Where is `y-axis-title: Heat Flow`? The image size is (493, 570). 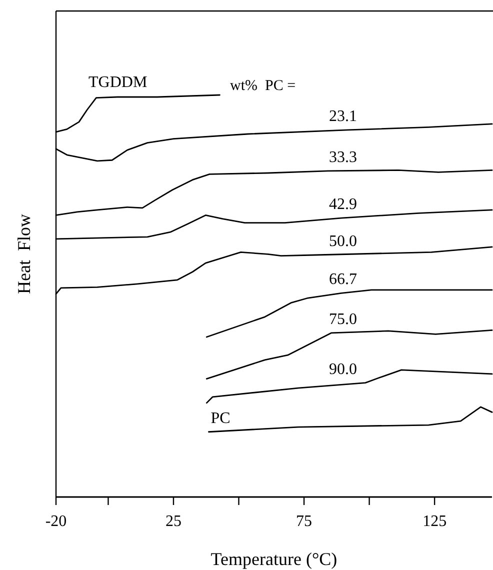
y-axis-title: Heat Flow is located at coordinates (24, 254).